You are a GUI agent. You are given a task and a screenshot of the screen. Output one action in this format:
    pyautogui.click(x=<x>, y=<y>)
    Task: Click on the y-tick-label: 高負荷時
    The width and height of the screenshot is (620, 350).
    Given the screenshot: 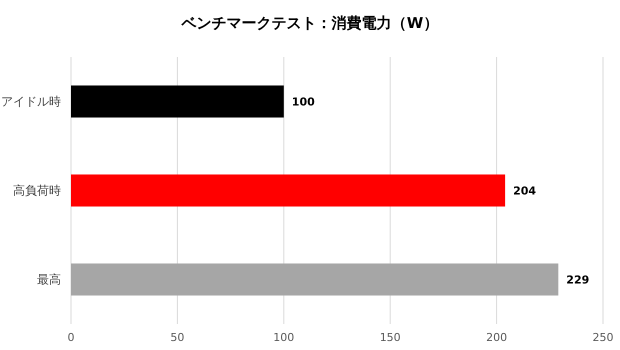 What is the action you would take?
    pyautogui.click(x=37, y=191)
    